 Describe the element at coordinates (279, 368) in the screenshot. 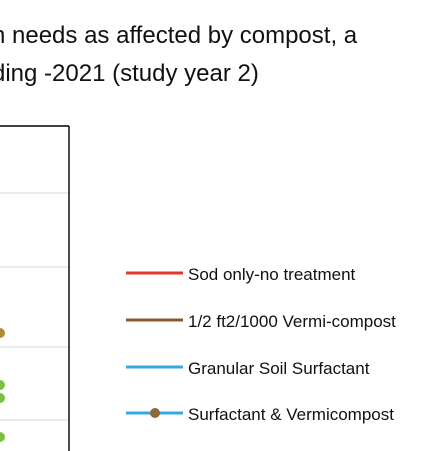

I see `legend-label: Granular Soil Surfactant` at that location.